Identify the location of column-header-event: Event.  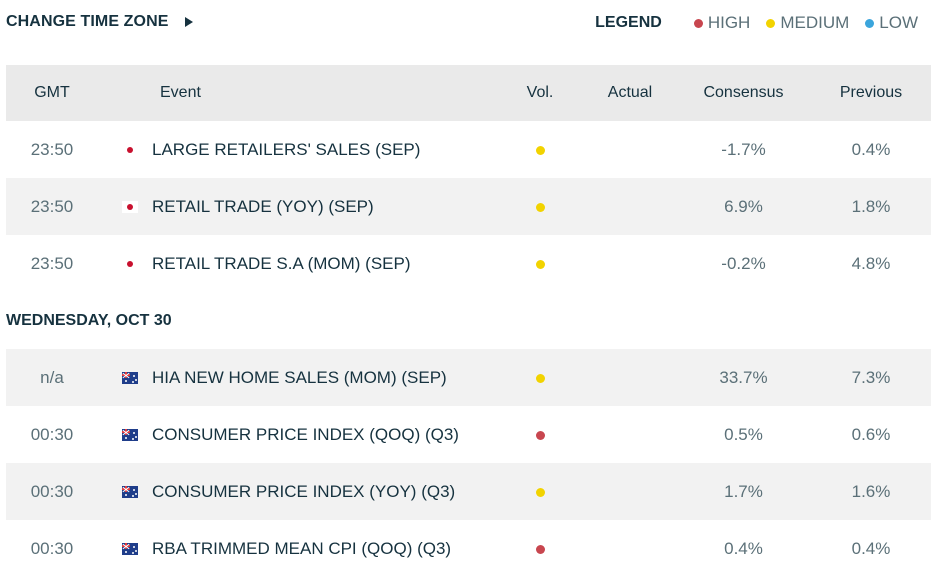
(180, 92).